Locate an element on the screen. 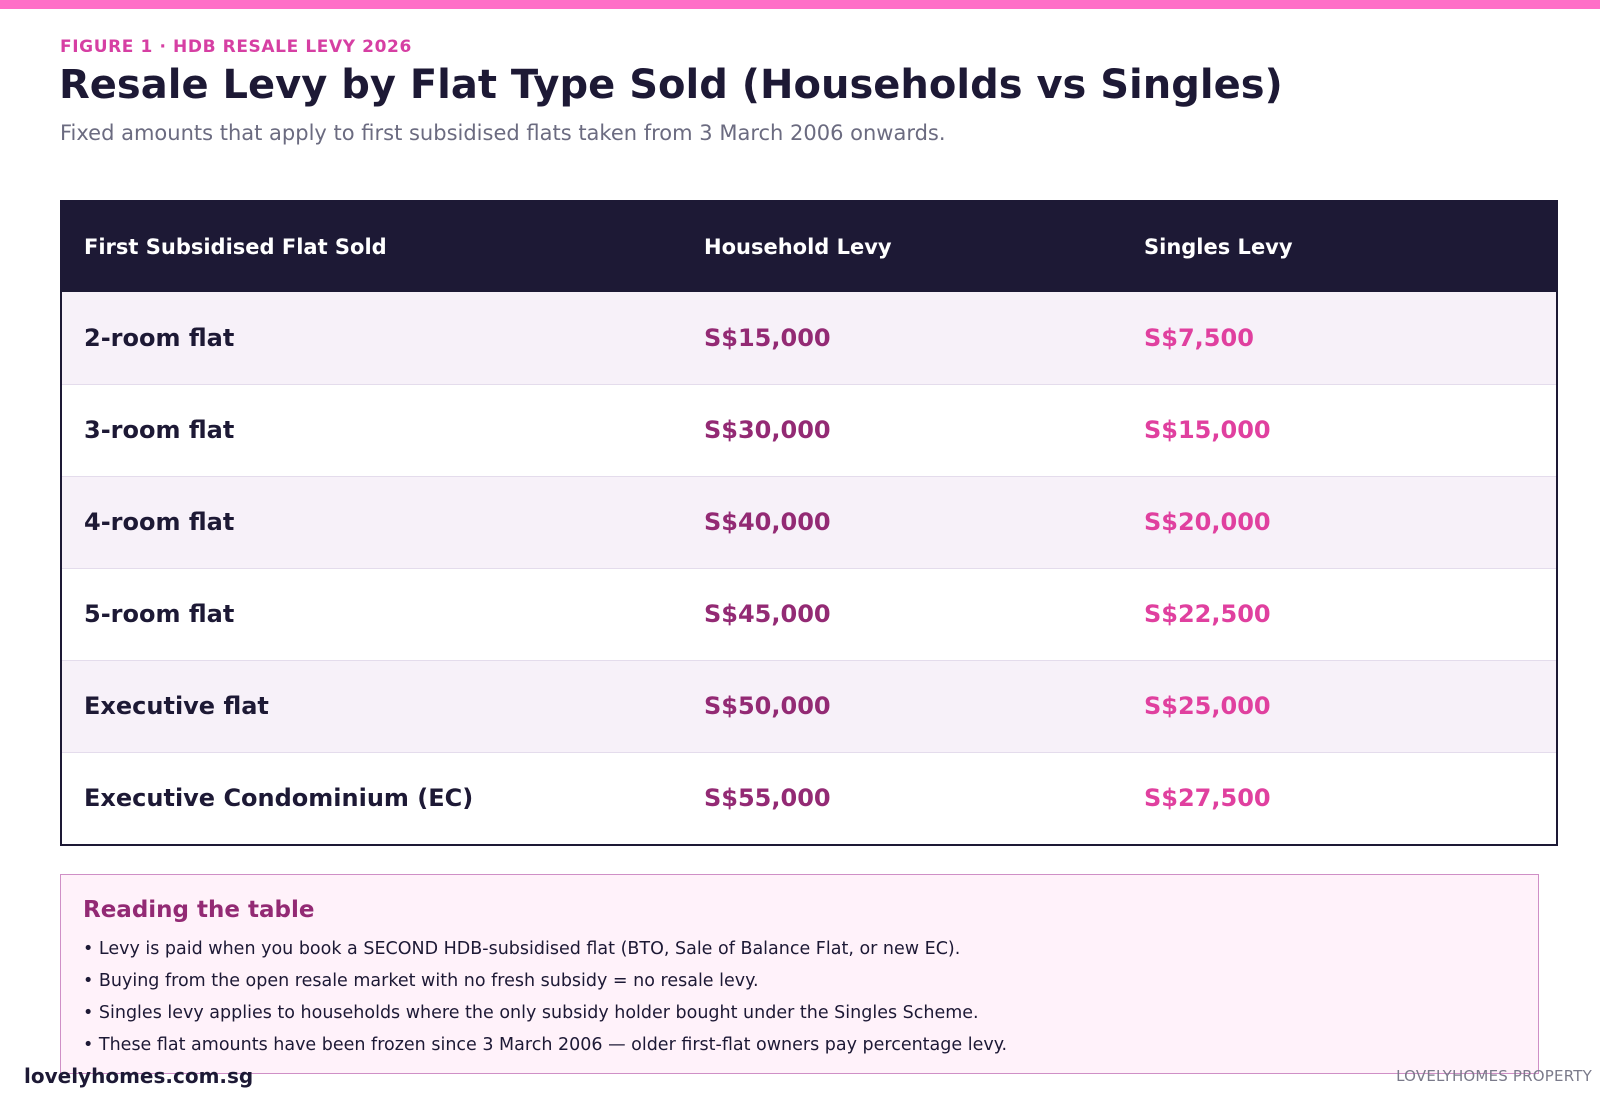  flat-type-cell: 3-room flat is located at coordinates (159, 430).